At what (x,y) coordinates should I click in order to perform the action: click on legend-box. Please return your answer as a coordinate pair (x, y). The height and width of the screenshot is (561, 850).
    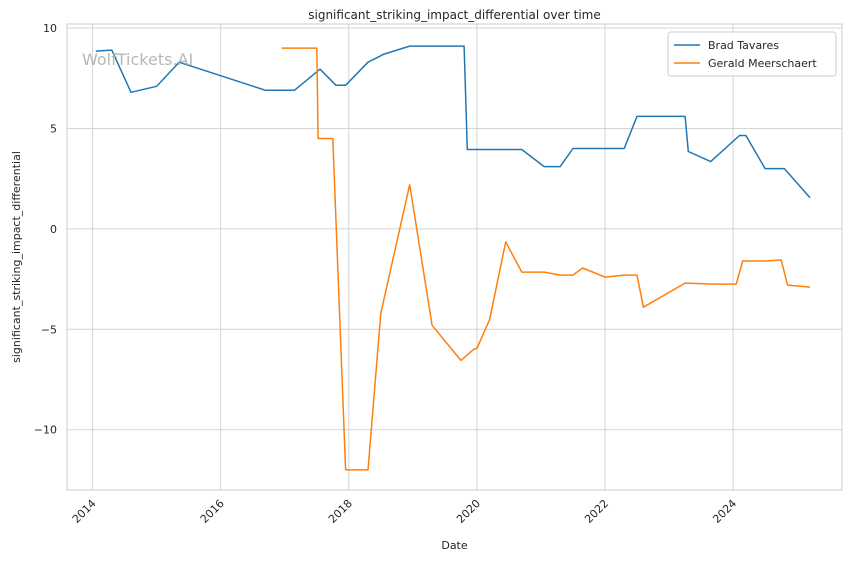
    Looking at the image, I should click on (752, 54).